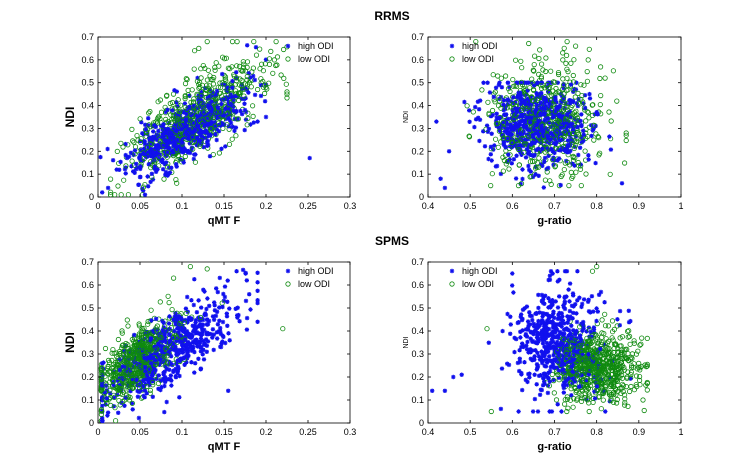  I want to click on y-tick-label: 0.2, so click(417, 151).